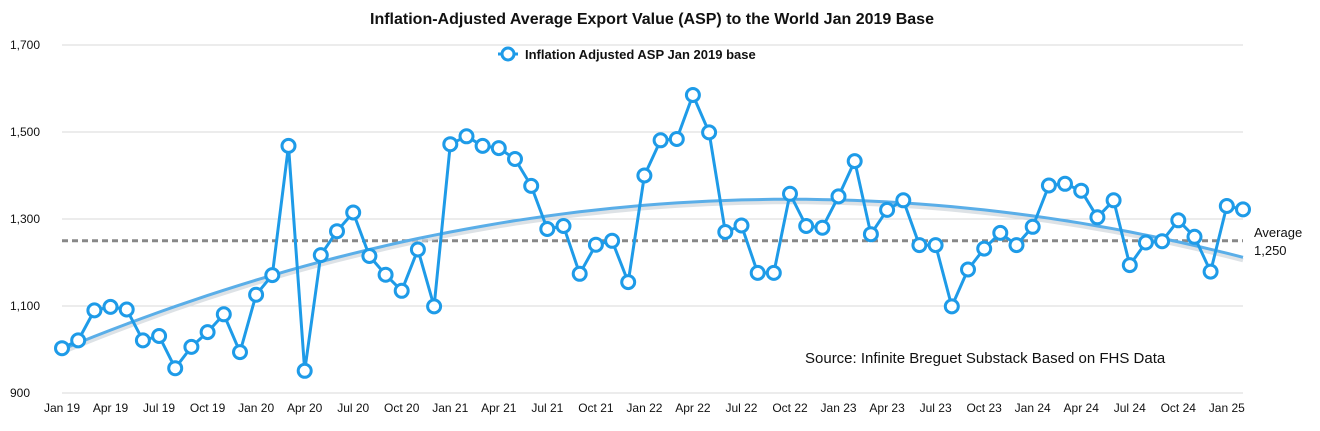 The image size is (1320, 431). I want to click on average-label-line1: Average, so click(1278, 232).